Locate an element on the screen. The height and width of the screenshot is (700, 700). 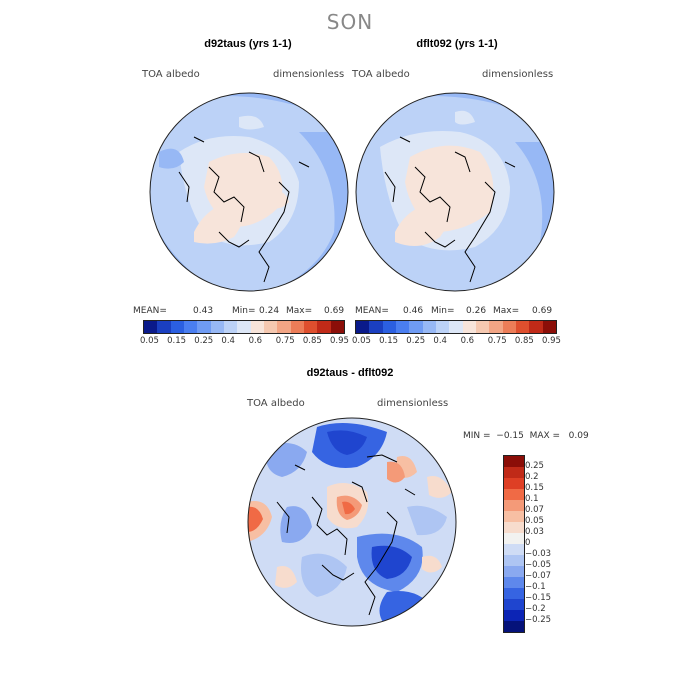
colorbar-tick-label: −0.25 is located at coordinates (538, 620).